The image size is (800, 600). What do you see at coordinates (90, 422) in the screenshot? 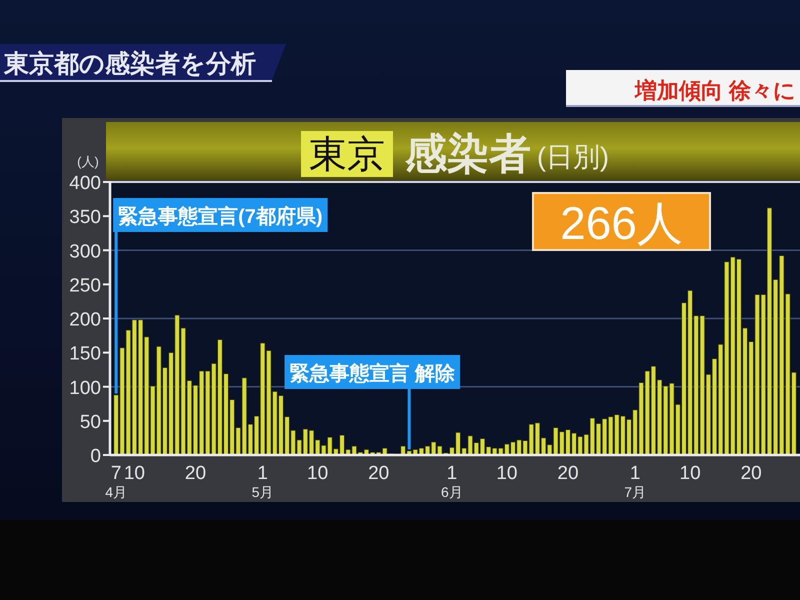
I see `y-tick-label: 50` at bounding box center [90, 422].